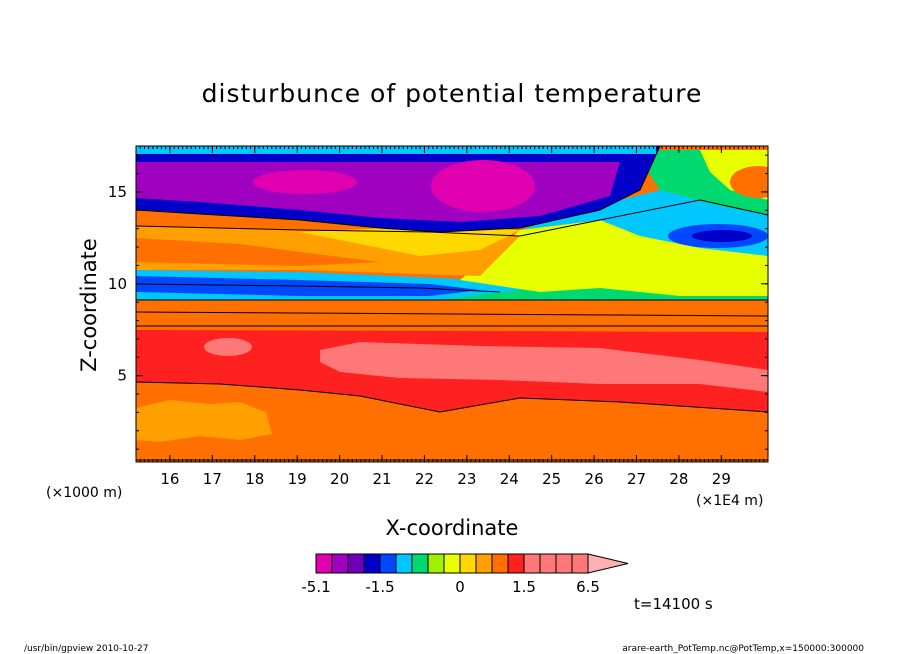 This screenshot has height=654, width=904. I want to click on x-tick-label: 17, so click(212, 479).